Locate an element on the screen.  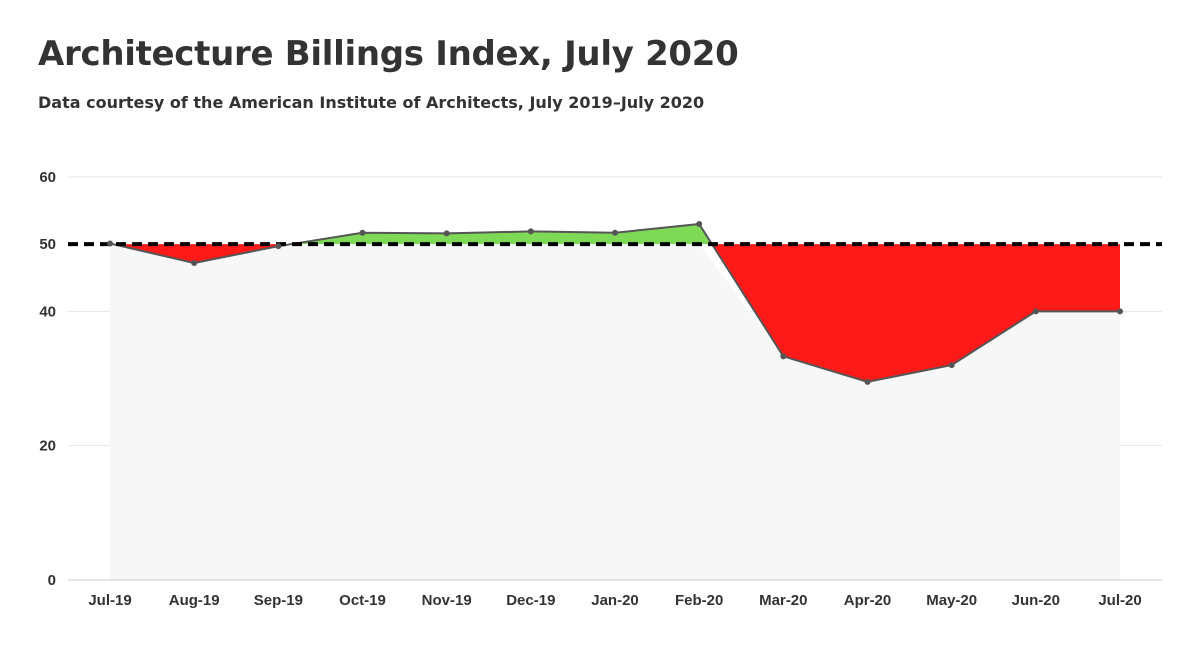
x-tick-label-nov-19: Nov-19 is located at coordinates (447, 600).